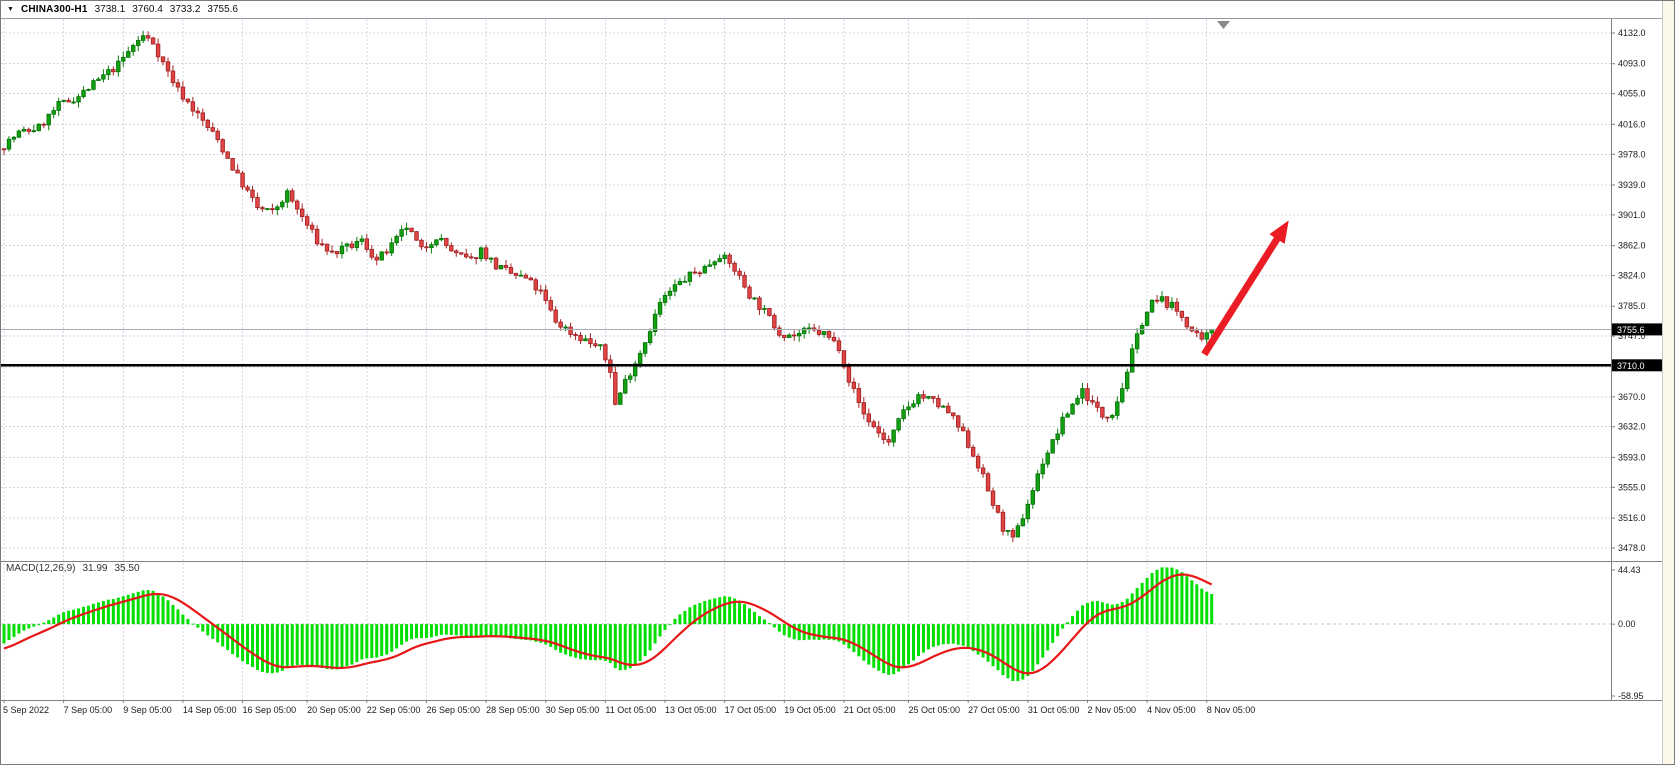  I want to click on svg-text: 28 Sep 05:00, so click(513, 710).